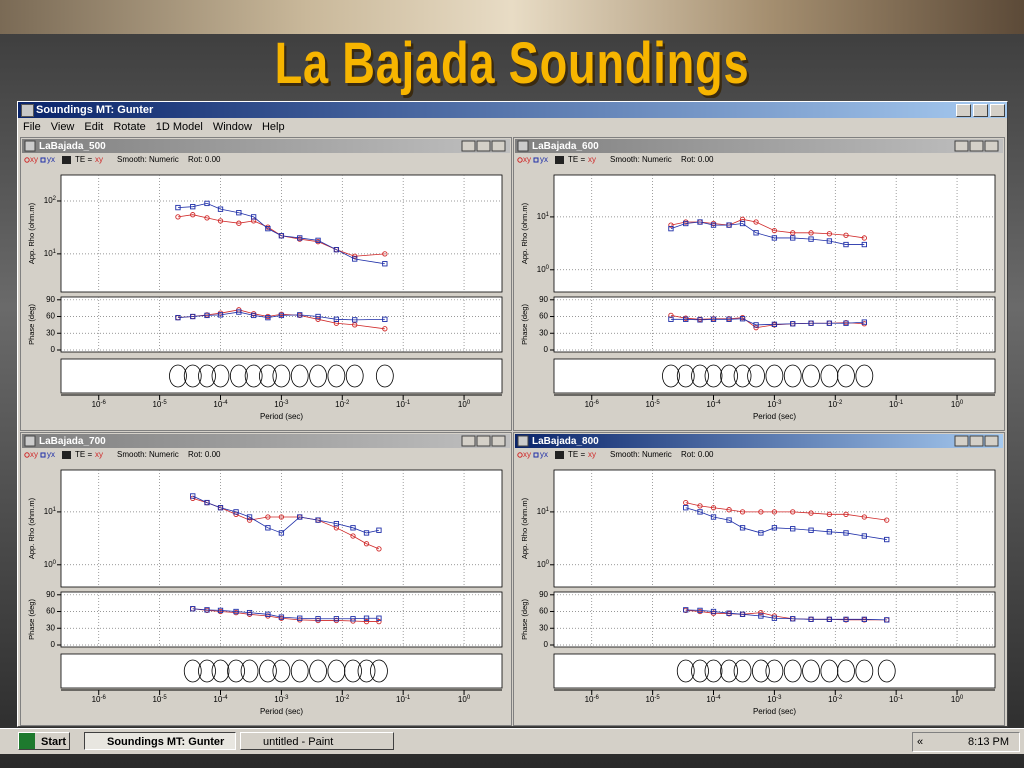 Image resolution: width=1024 pixels, height=768 pixels. What do you see at coordinates (548, 267) in the screenshot?
I see `y-tick-label-exponent: 0` at bounding box center [548, 267].